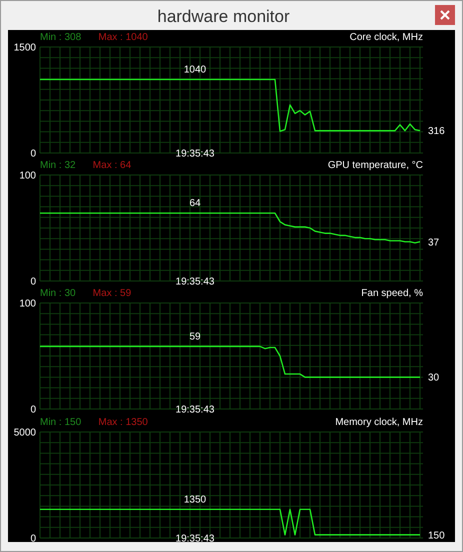 The width and height of the screenshot is (463, 552). I want to click on text: Max : 1350, so click(123, 422).